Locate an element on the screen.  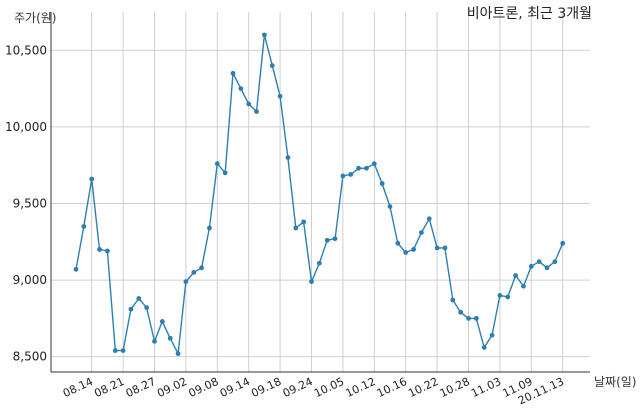
x-tick-label: 09.24 is located at coordinates (298, 387).